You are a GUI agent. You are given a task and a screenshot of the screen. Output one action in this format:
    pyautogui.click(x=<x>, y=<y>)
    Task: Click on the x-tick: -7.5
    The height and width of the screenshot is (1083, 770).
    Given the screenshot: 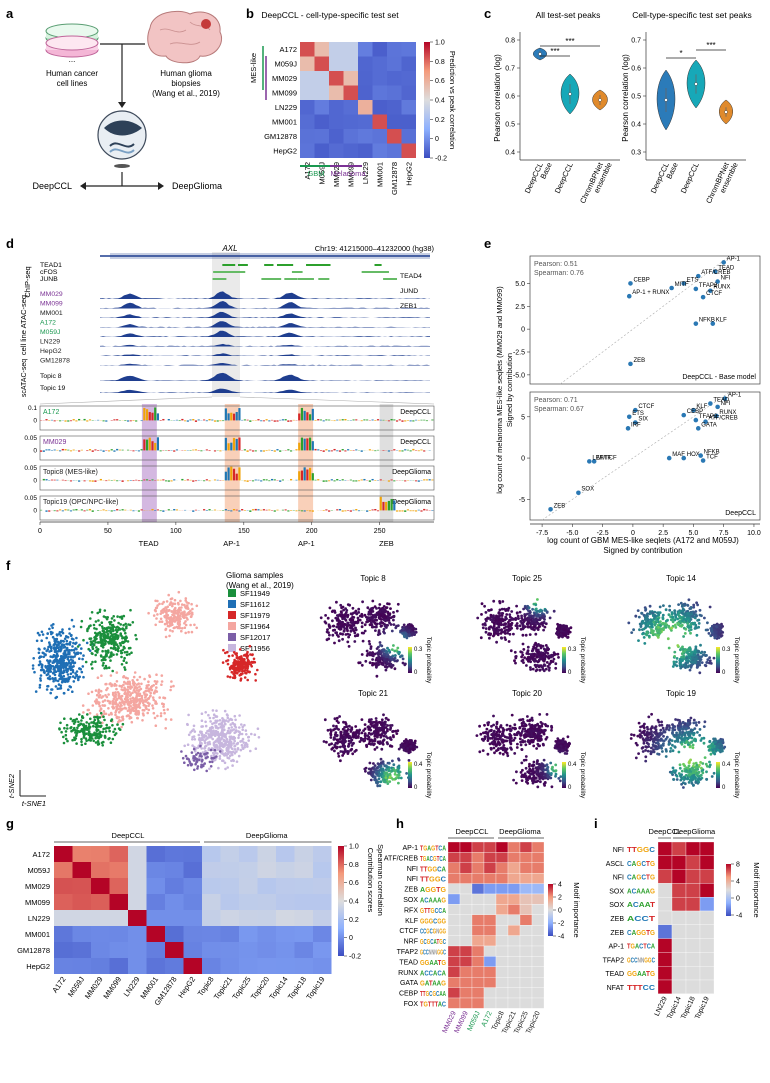 What is the action you would take?
    pyautogui.click(x=542, y=533)
    